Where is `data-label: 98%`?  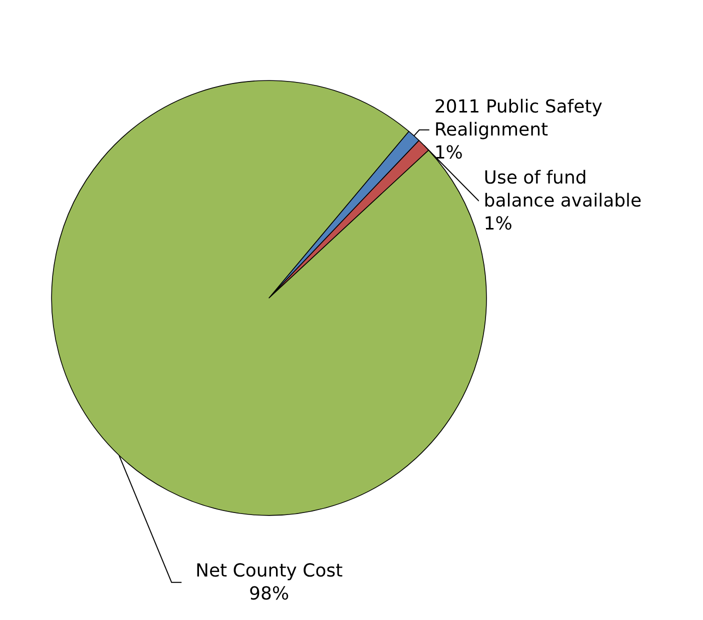 data-label: 98% is located at coordinates (269, 593).